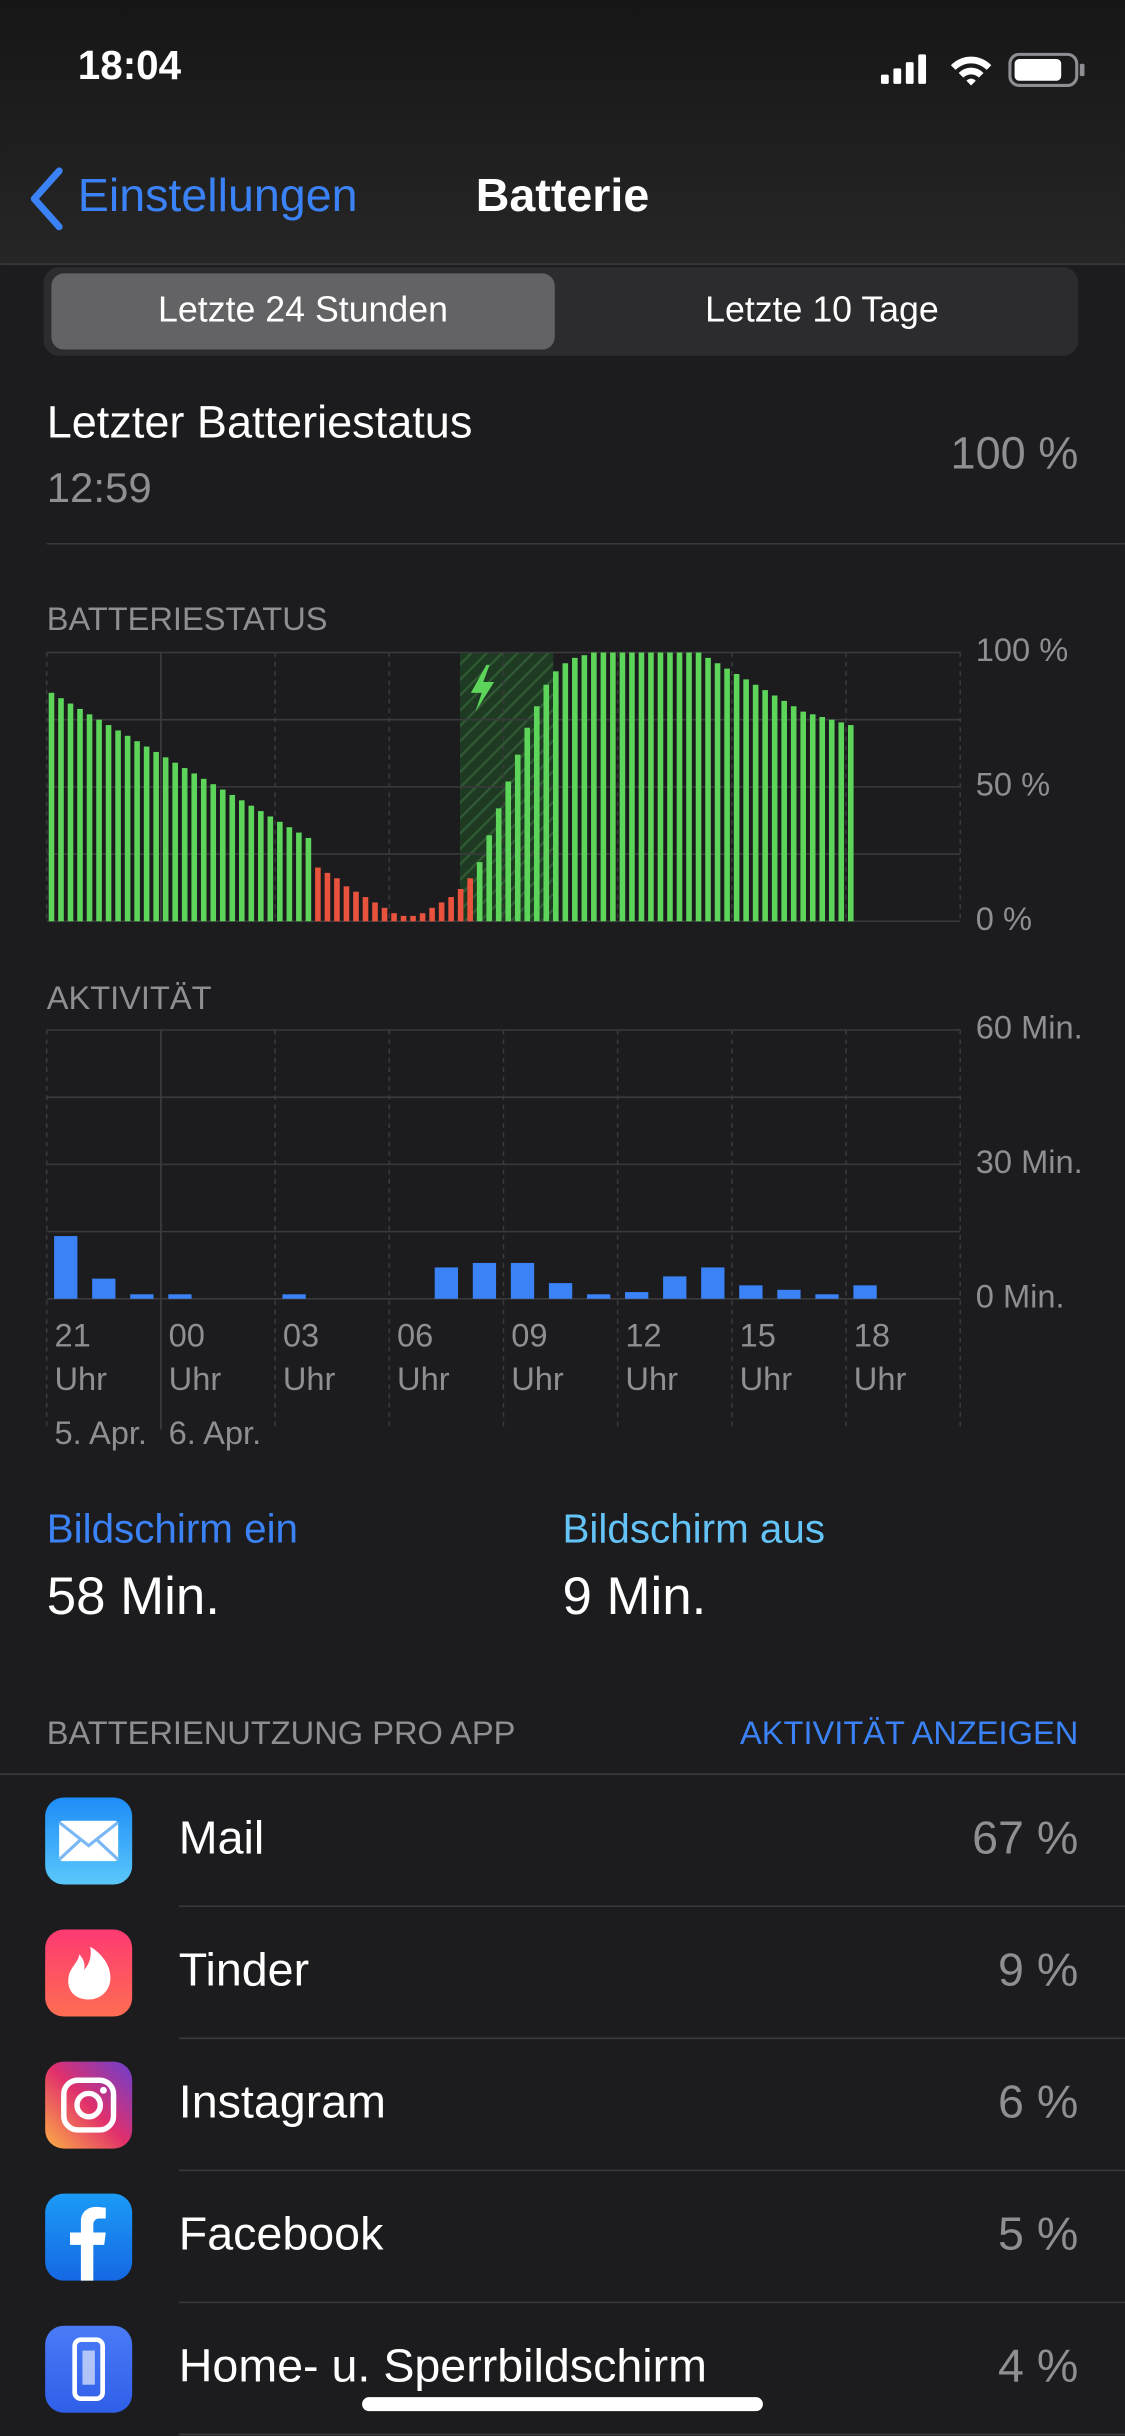  What do you see at coordinates (1038, 2101) in the screenshot?
I see `app-value: 6 %` at bounding box center [1038, 2101].